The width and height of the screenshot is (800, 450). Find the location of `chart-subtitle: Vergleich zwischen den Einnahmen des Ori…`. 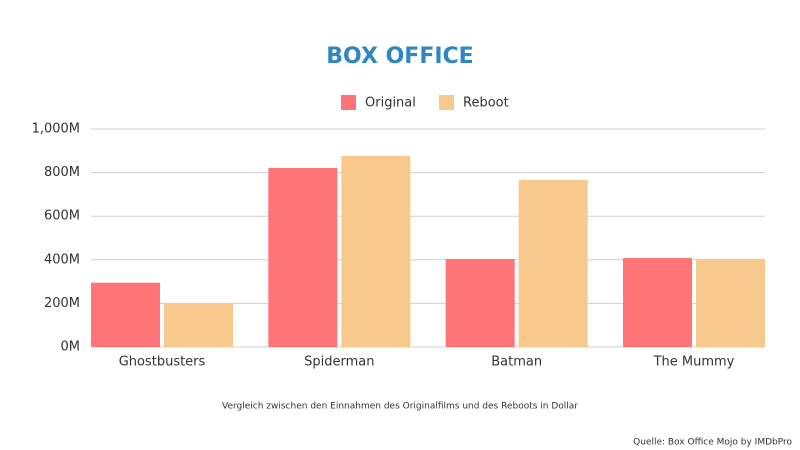

chart-subtitle: Vergleich zwischen den Einnahmen des Ori… is located at coordinates (400, 407).